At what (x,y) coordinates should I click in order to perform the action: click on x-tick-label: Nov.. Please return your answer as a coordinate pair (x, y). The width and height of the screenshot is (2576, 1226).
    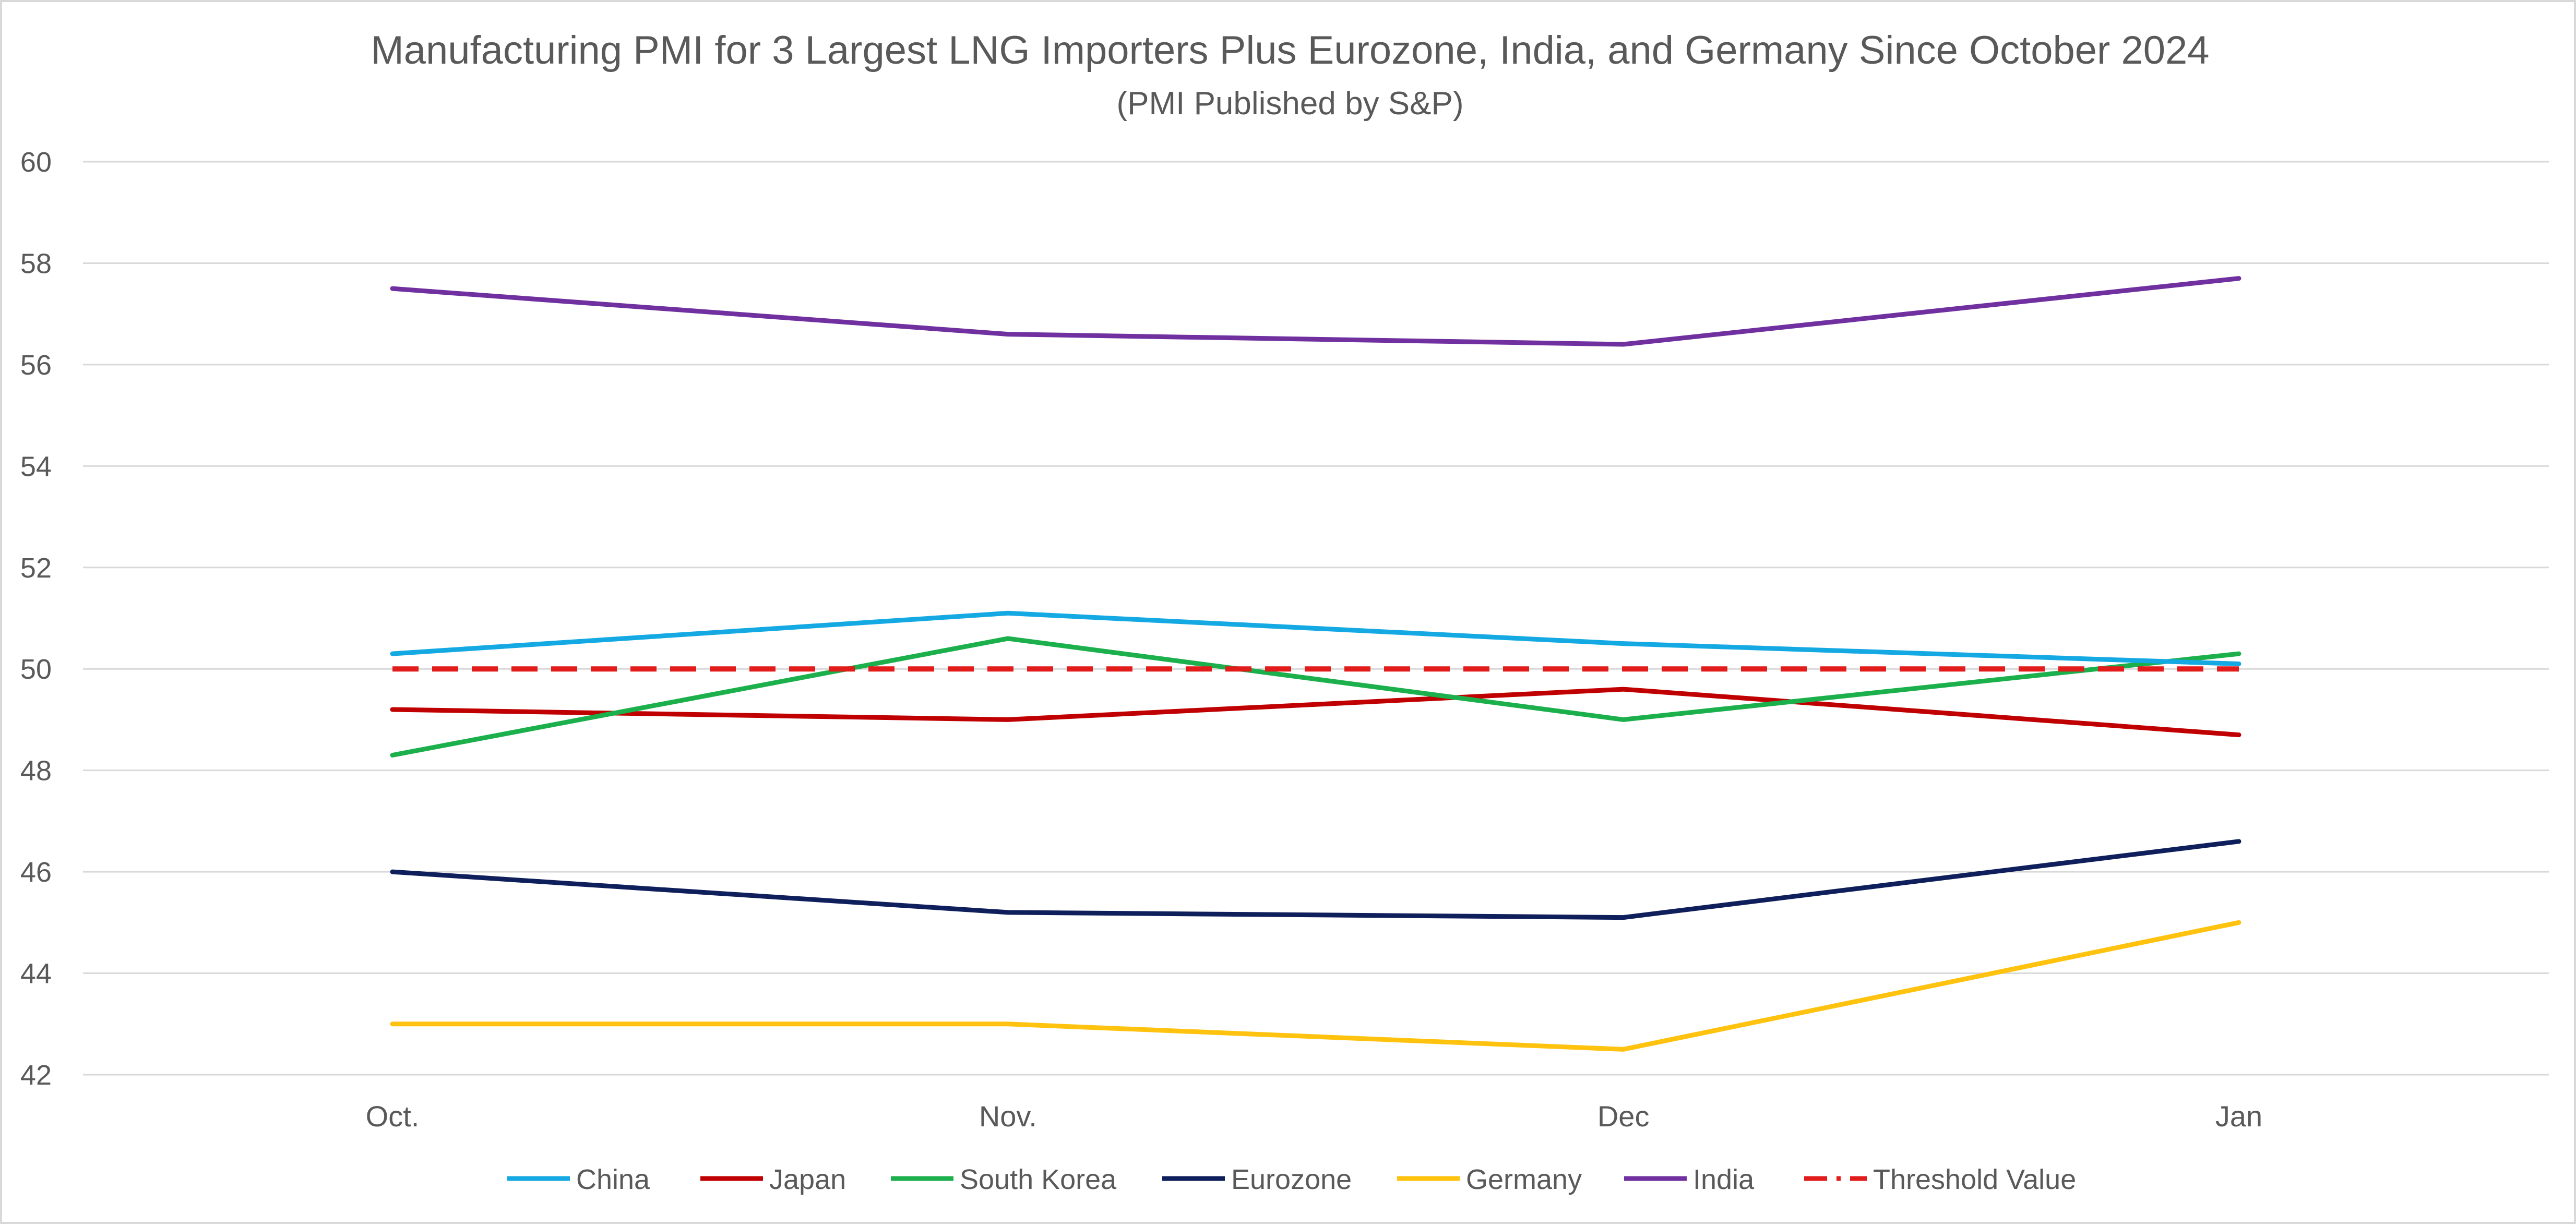
    Looking at the image, I should click on (1008, 1116).